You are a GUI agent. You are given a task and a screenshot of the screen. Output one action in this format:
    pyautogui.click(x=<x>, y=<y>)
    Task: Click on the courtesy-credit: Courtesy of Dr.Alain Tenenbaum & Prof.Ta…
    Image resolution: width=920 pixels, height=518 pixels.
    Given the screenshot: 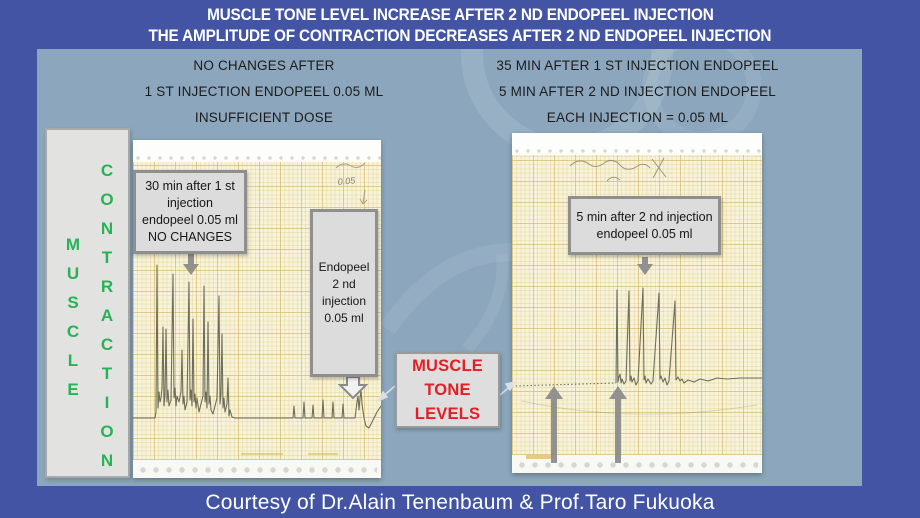 What is the action you would take?
    pyautogui.click(x=460, y=502)
    